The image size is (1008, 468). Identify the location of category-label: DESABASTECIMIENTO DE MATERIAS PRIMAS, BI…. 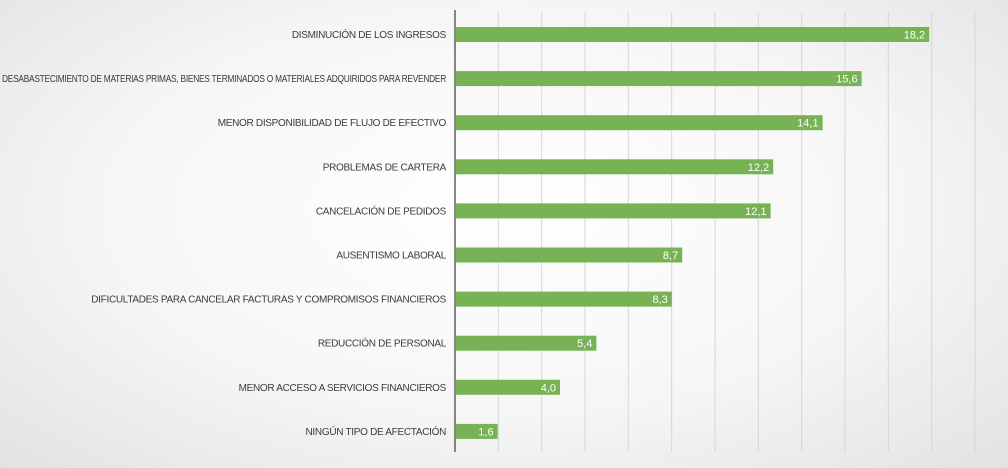
(224, 79).